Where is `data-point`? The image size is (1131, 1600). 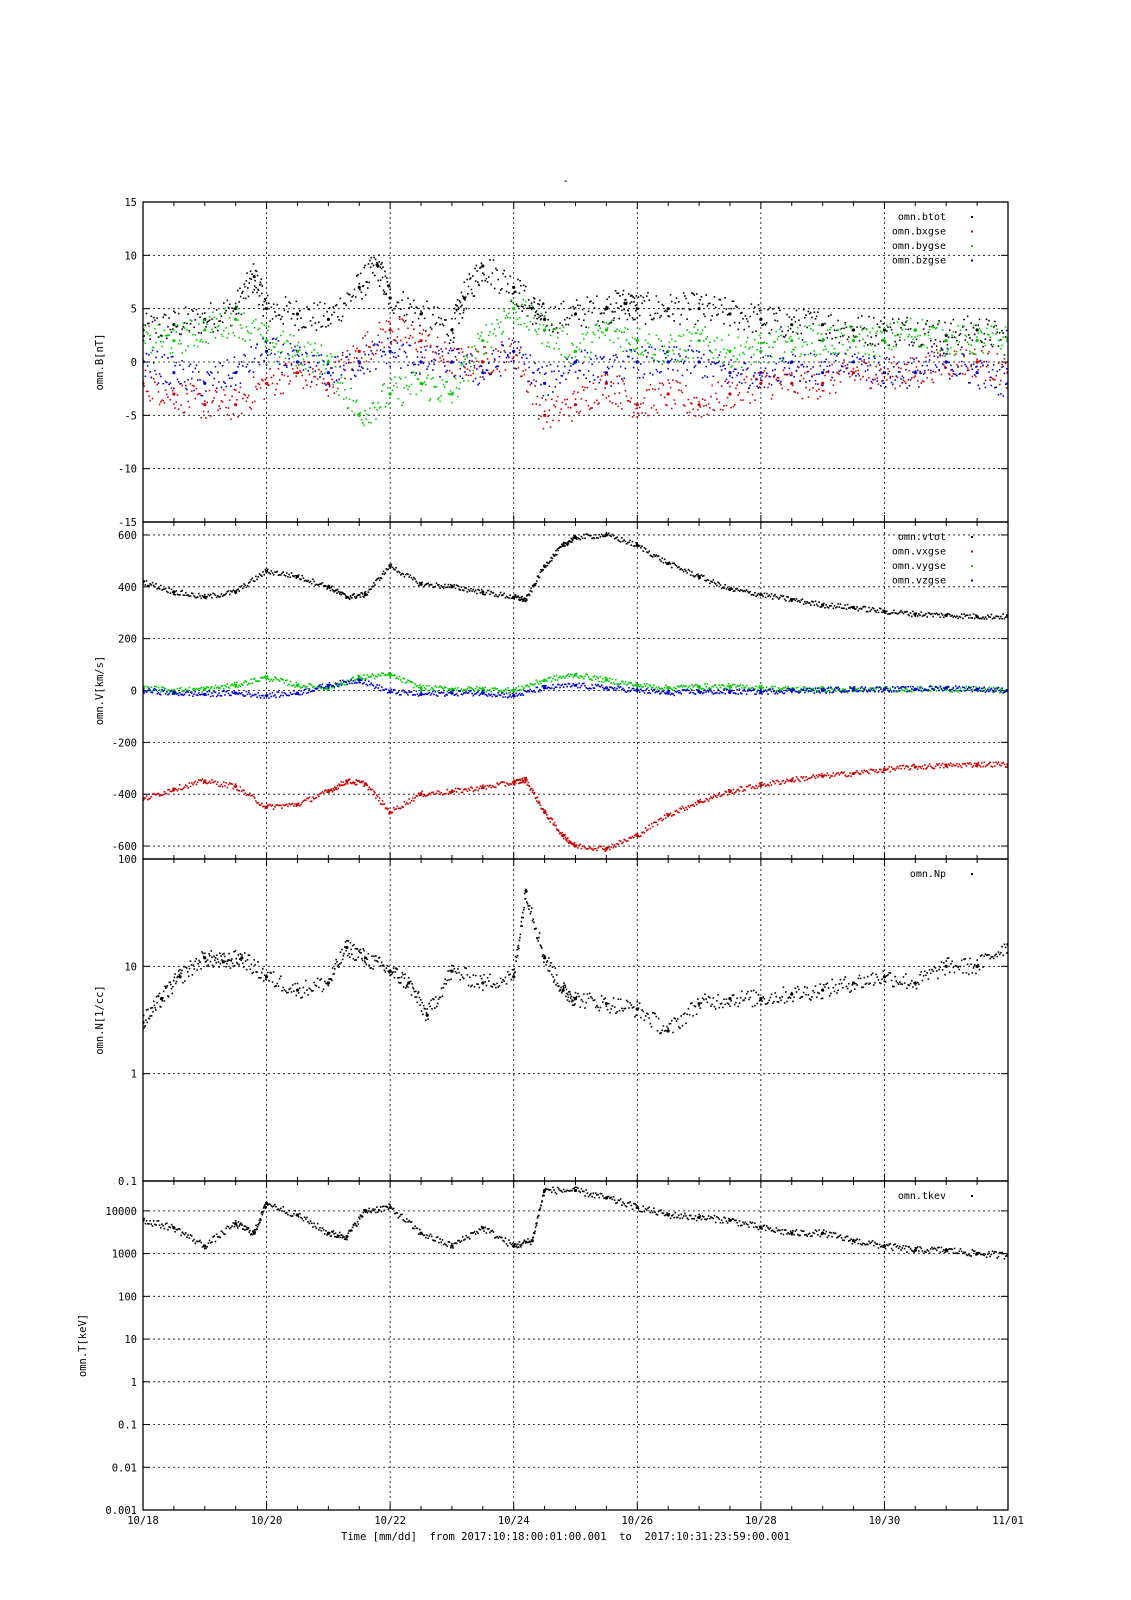
data-point is located at coordinates (606, 849).